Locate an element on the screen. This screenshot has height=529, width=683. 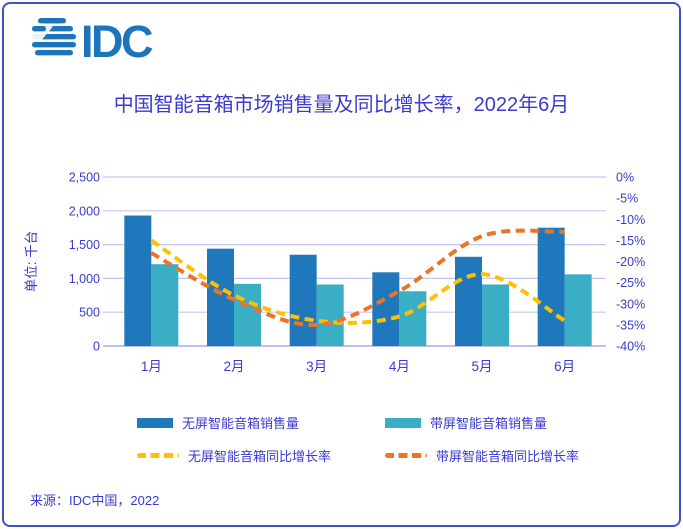
legend-item: 带屏智能音箱同比增长率 is located at coordinates (482, 455).